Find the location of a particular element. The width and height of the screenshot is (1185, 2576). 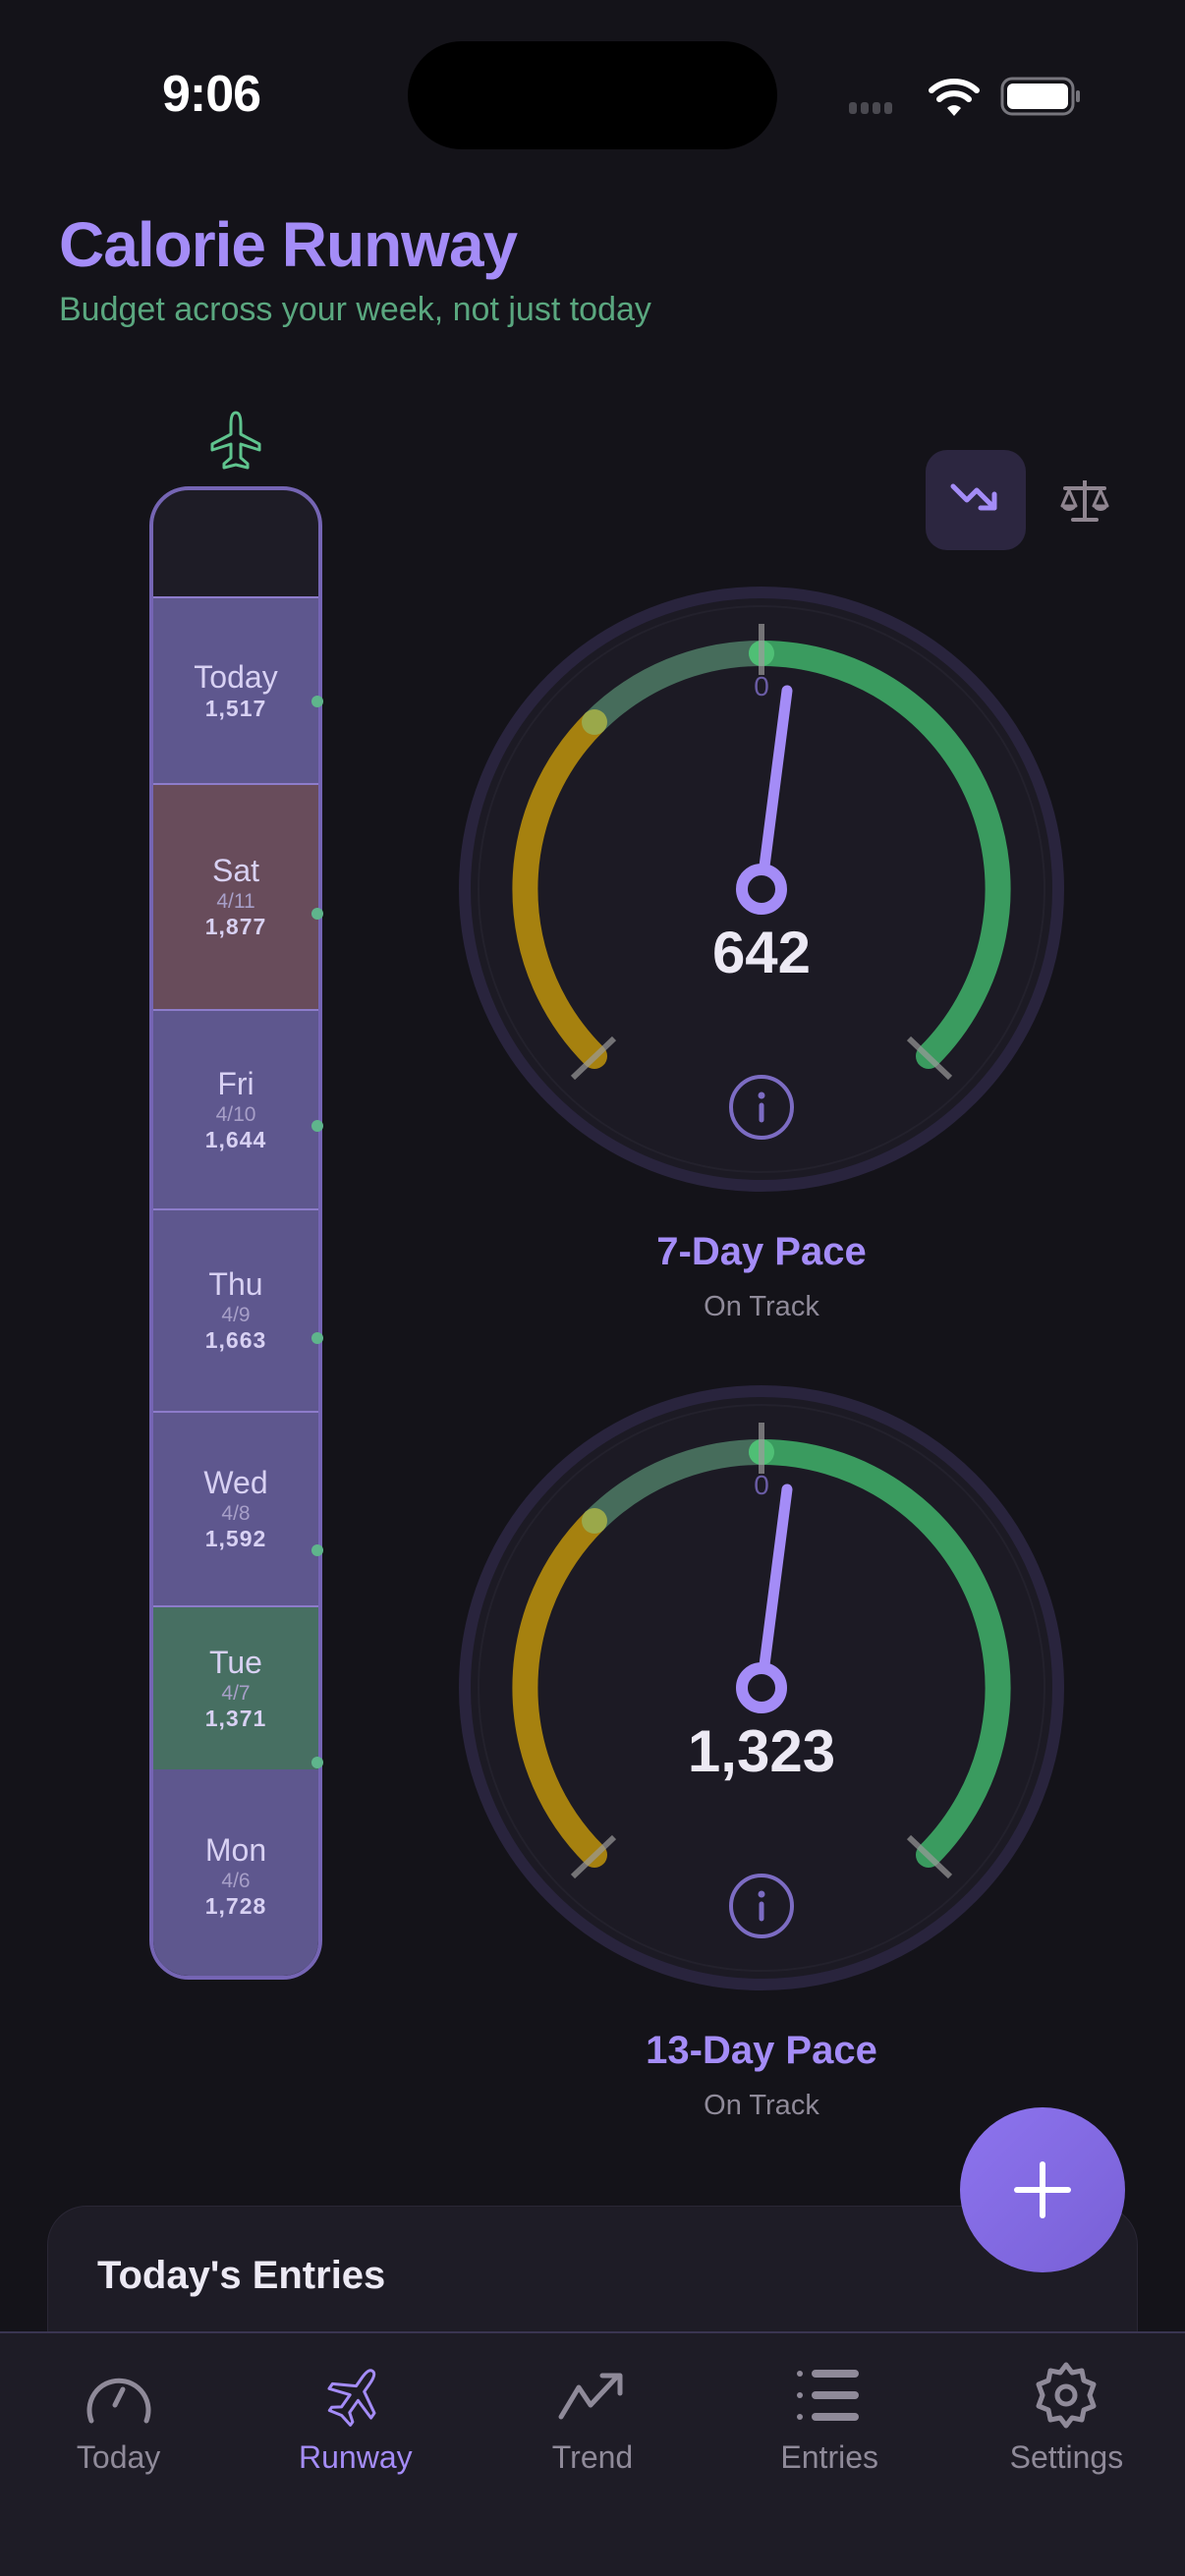

runway-segment-wed: Wed 4/8 1,592 is located at coordinates (236, 1508).